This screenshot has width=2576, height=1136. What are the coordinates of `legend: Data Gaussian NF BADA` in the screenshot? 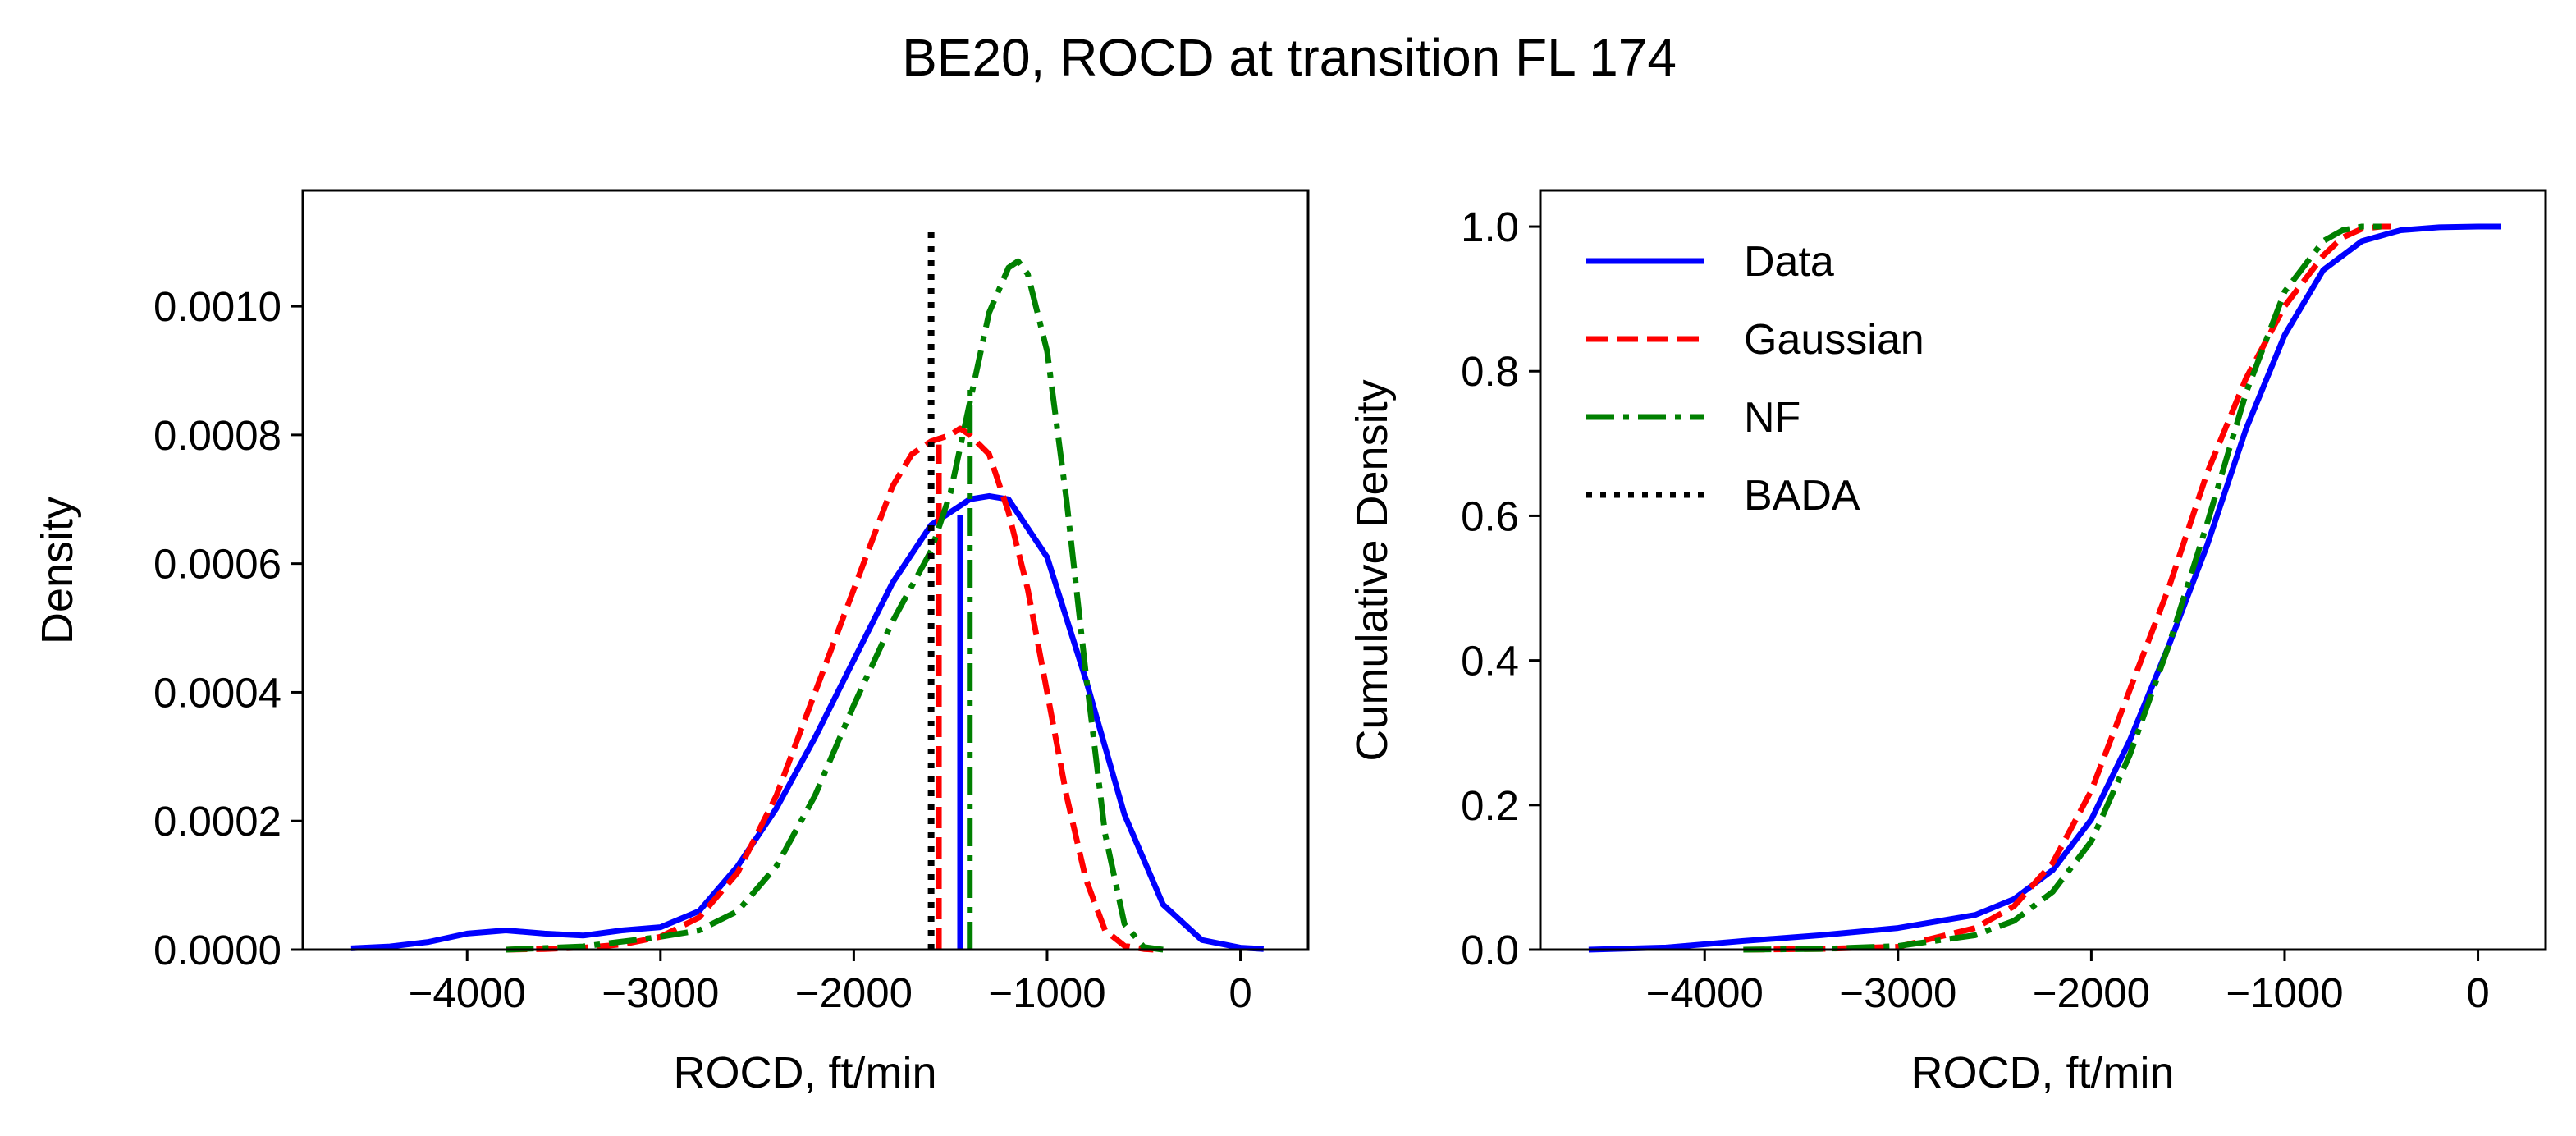 It's located at (1755, 379).